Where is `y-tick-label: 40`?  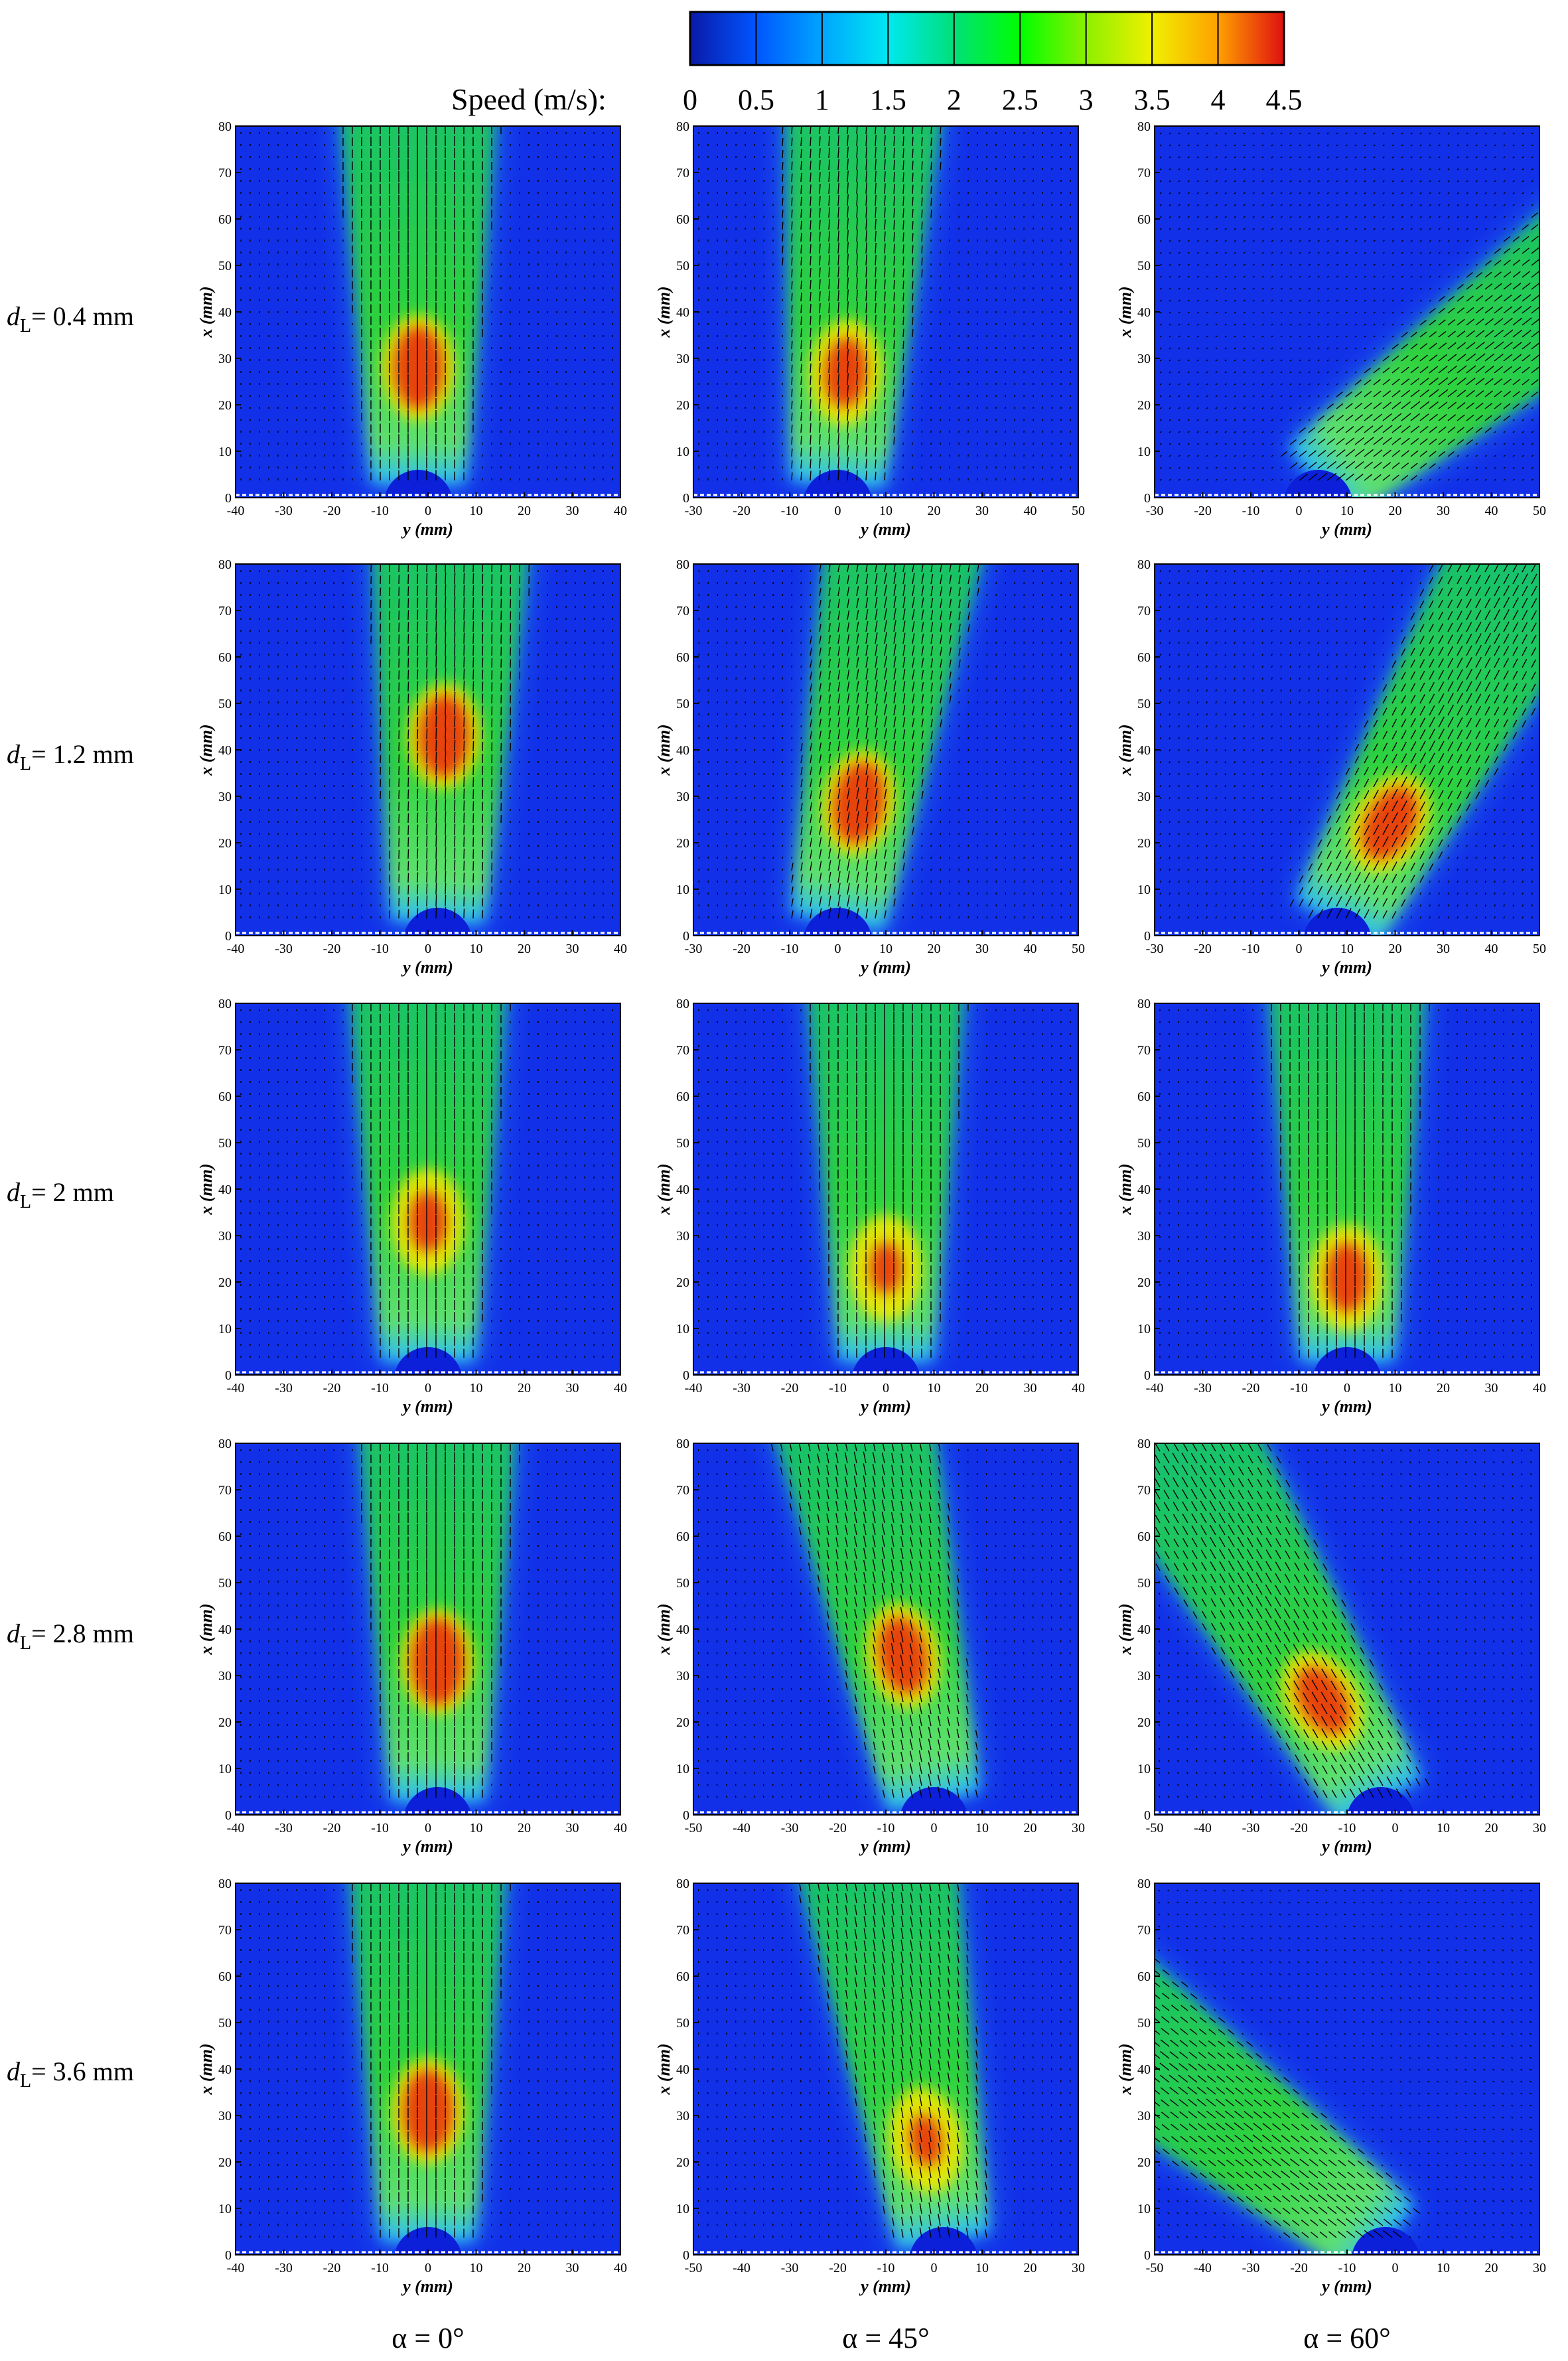 y-tick-label: 40 is located at coordinates (682, 312).